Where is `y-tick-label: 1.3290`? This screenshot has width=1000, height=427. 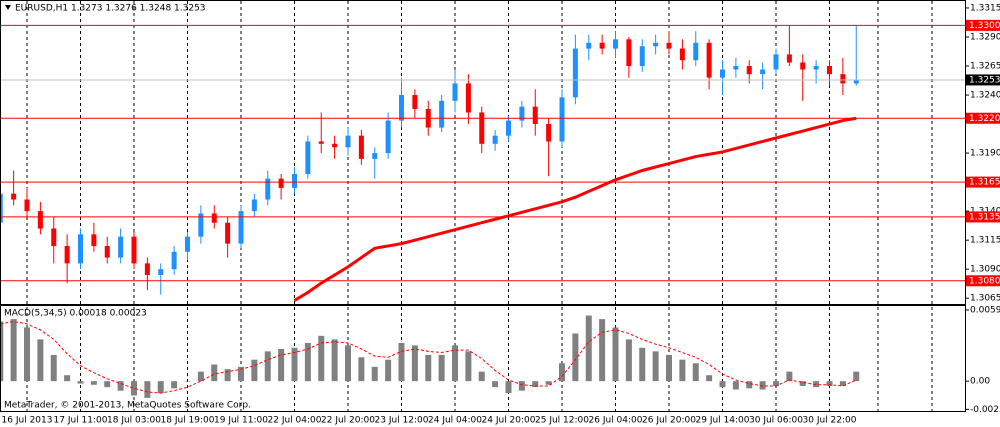 y-tick-label: 1.3290 is located at coordinates (985, 37).